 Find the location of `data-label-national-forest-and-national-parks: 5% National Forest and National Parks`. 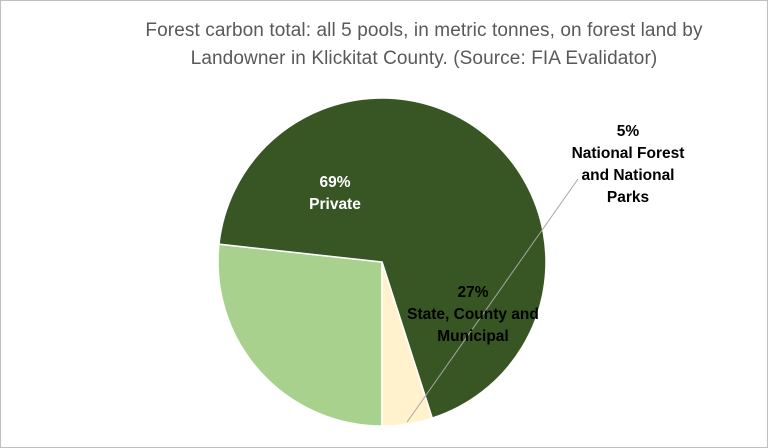

data-label-national-forest-and-national-parks: 5% National Forest and National Parks is located at coordinates (628, 164).